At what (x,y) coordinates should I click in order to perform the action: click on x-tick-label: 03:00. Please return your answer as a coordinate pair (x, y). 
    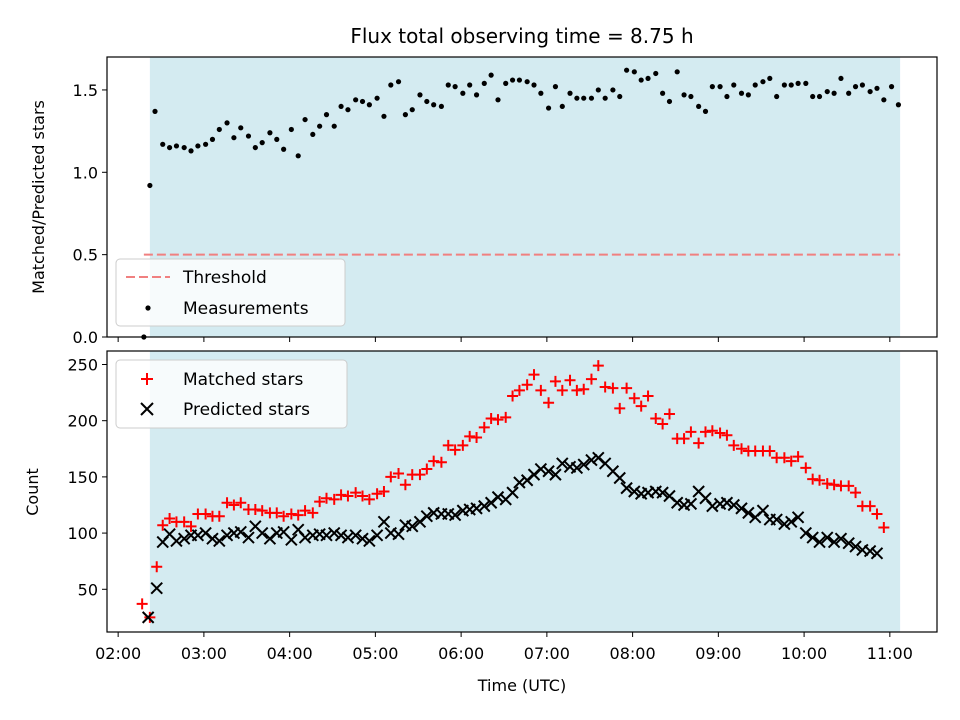
    Looking at the image, I should click on (204, 653).